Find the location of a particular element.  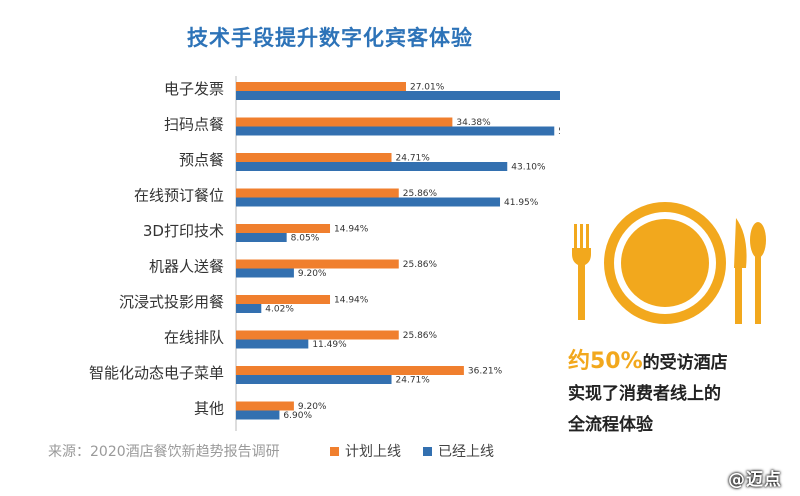

category-label: 扫码点餐 is located at coordinates (194, 125).